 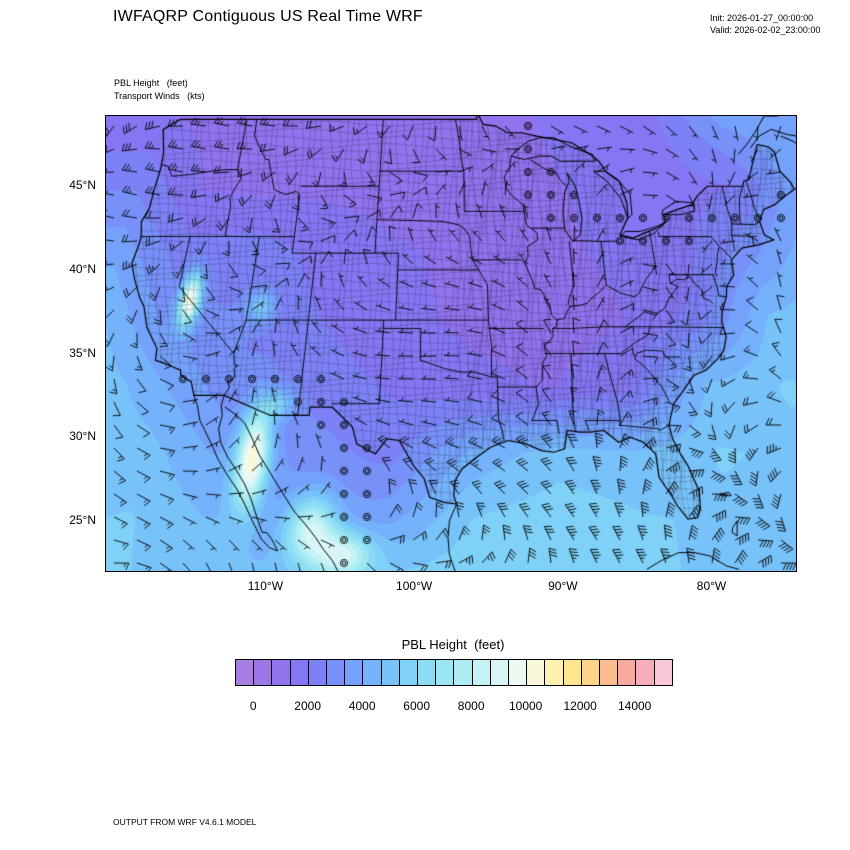 What do you see at coordinates (82, 519) in the screenshot?
I see `lat-tick-label: 25°N` at bounding box center [82, 519].